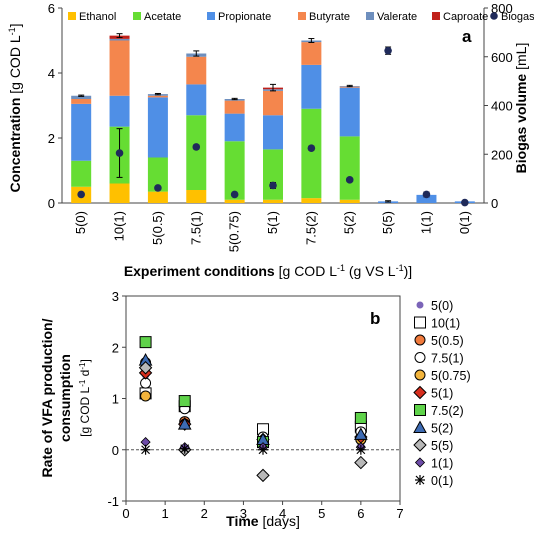 The image size is (534, 536). What do you see at coordinates (195, 228) in the screenshot?
I see `x-tick-label: 7.5(1)` at bounding box center [195, 228].